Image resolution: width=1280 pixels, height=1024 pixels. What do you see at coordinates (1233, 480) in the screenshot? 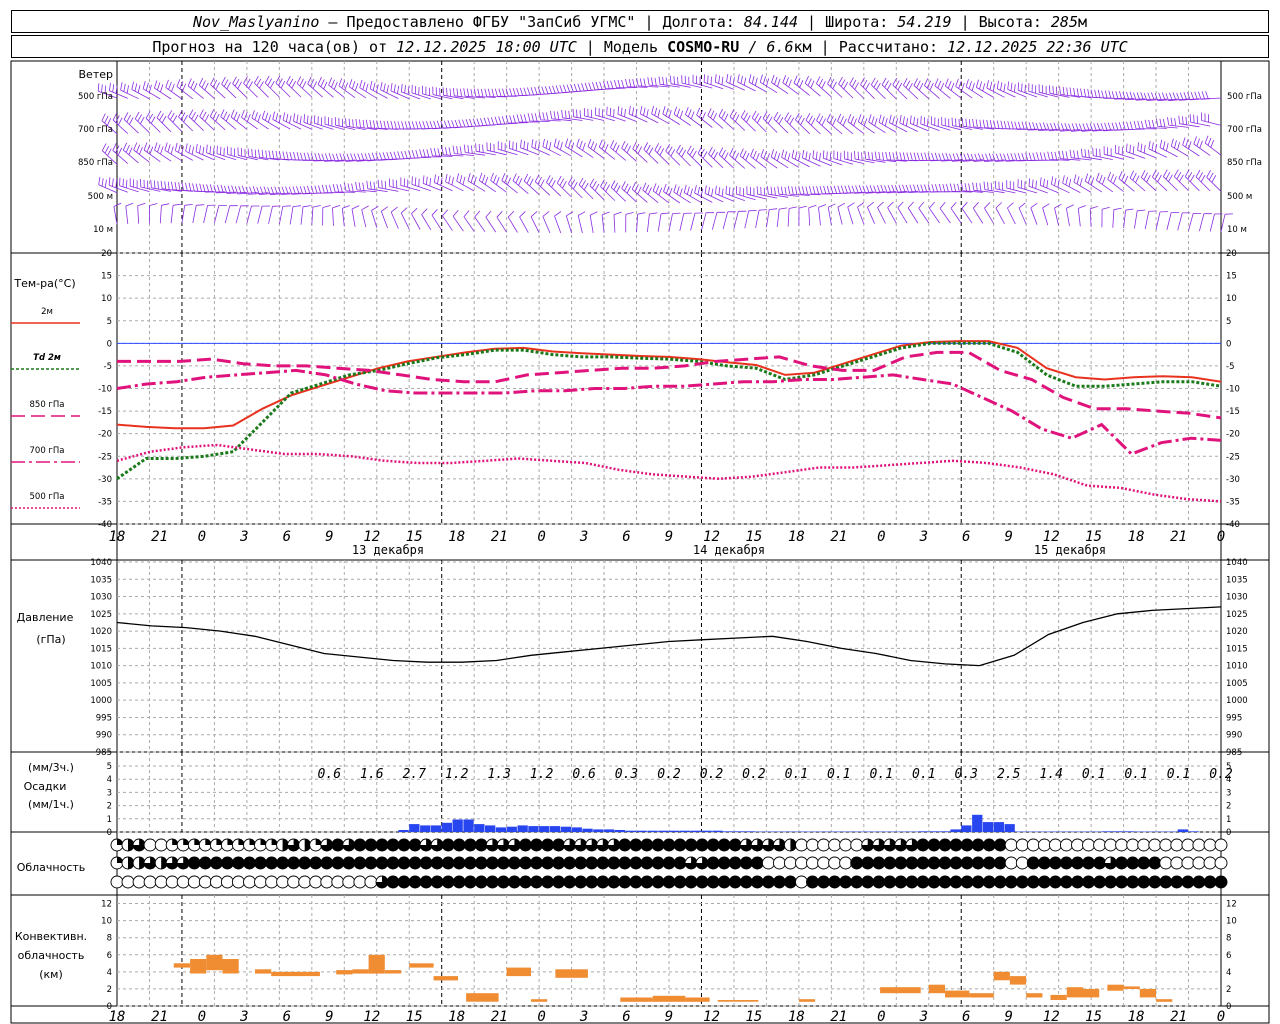
I see `temp-ytick-right: -30` at bounding box center [1233, 480].